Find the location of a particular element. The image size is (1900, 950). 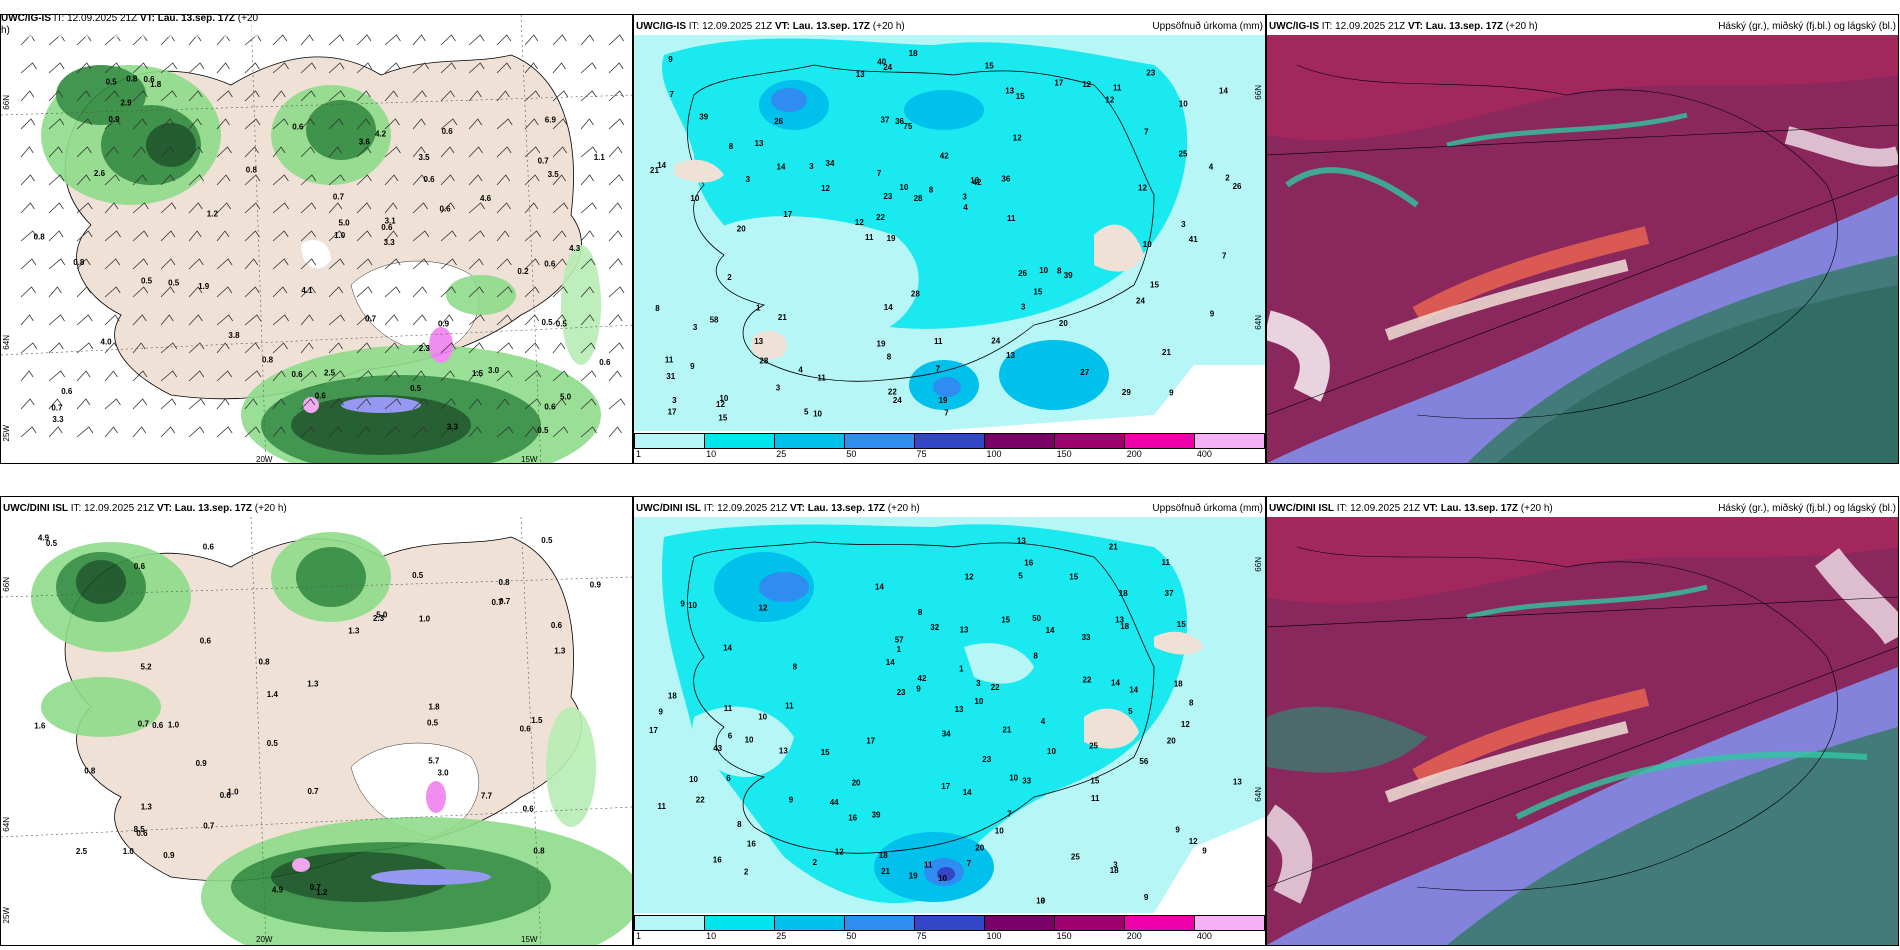

map-value-label: 16 is located at coordinates (717, 860).